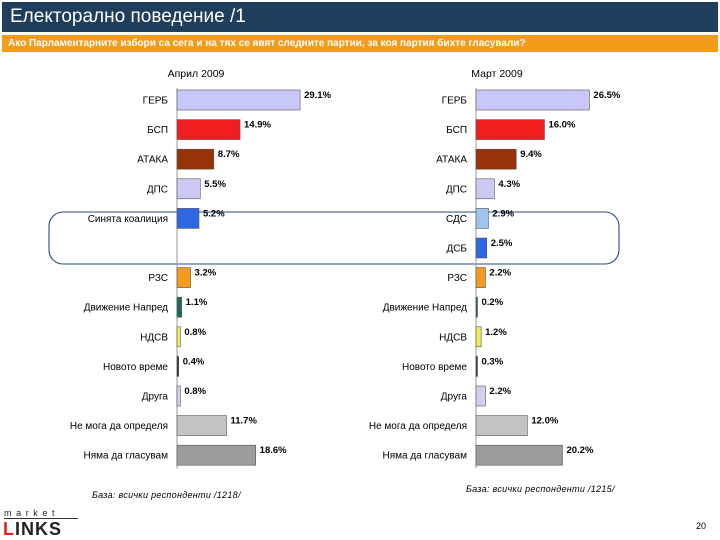 The height and width of the screenshot is (540, 720). What do you see at coordinates (360, 17) in the screenshot?
I see `title-bar: Електорално поведение /1` at bounding box center [360, 17].